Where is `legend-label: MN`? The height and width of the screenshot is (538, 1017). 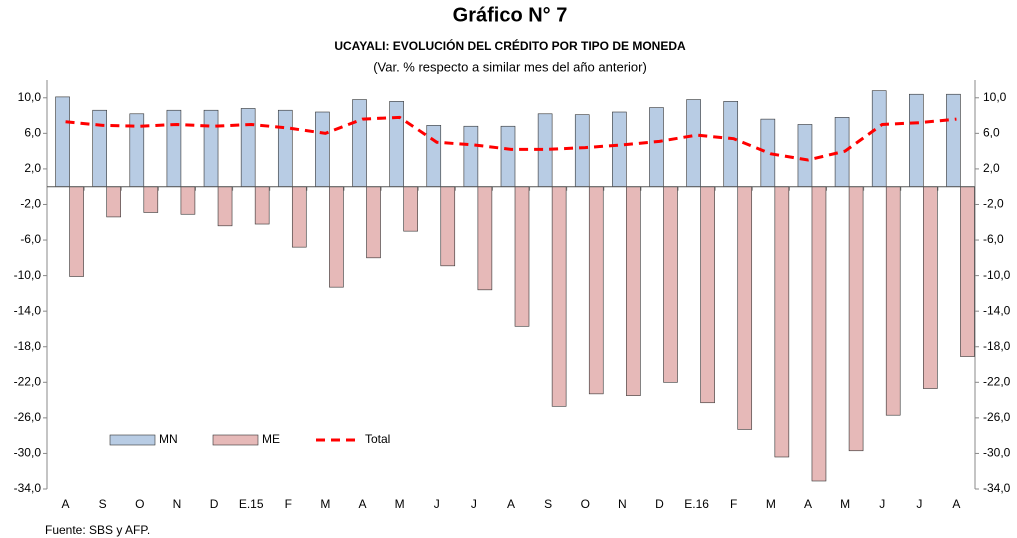 legend-label: MN is located at coordinates (168, 439).